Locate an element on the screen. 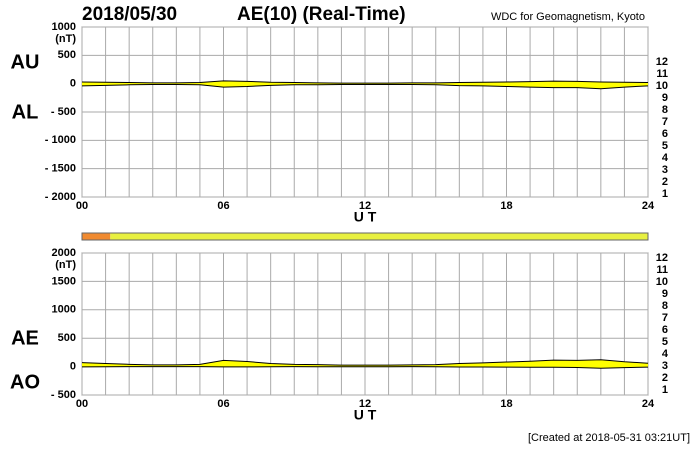 The height and width of the screenshot is (450, 700). y-tick-label: - 2000 is located at coordinates (60, 197).